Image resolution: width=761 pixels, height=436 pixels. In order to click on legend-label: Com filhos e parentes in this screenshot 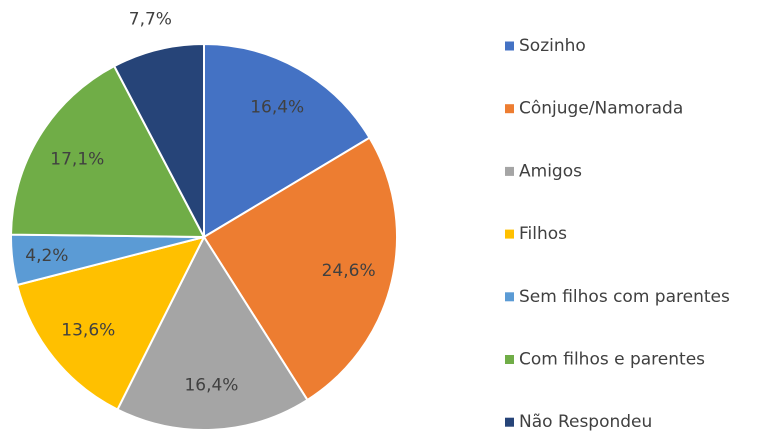, I will do `click(612, 360)`.